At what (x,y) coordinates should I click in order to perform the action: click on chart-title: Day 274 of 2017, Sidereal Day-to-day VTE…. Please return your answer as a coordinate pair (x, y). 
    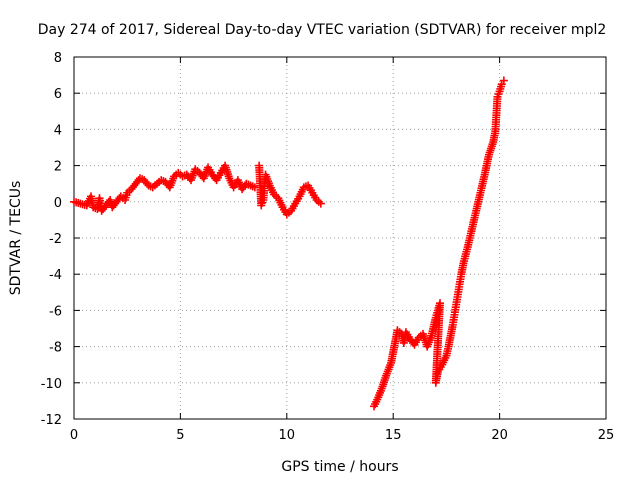
    Looking at the image, I should click on (322, 30).